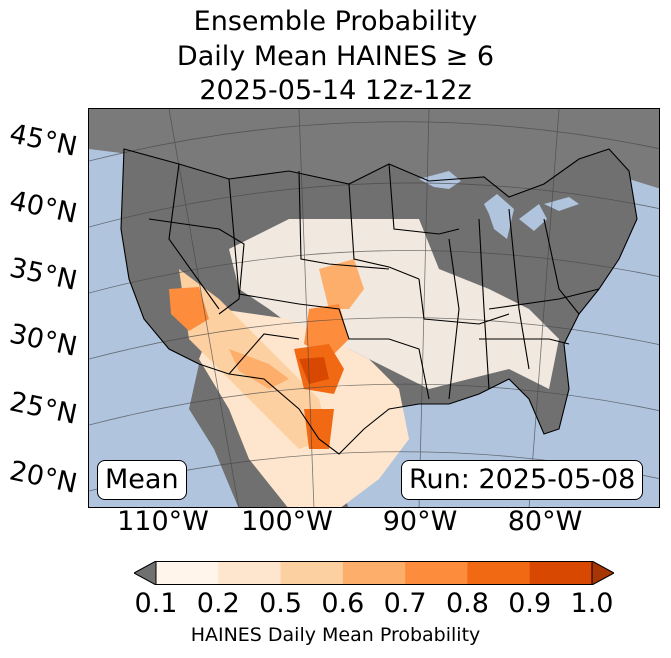 The image size is (671, 658). I want to click on prob-0.9, so click(314, 370).